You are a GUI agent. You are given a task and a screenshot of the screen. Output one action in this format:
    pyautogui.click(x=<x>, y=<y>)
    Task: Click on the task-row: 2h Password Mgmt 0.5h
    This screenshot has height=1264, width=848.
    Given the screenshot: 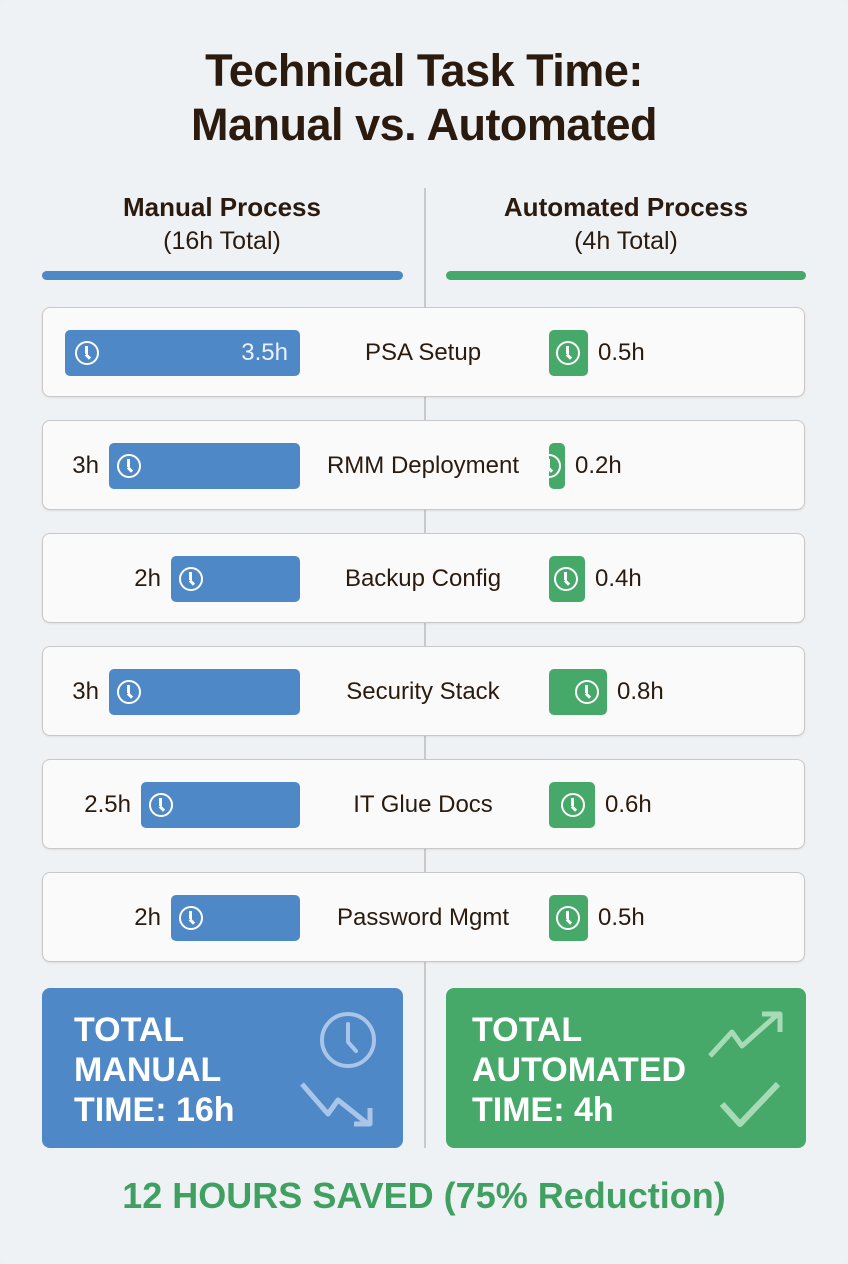 What is the action you would take?
    pyautogui.click(x=423, y=917)
    